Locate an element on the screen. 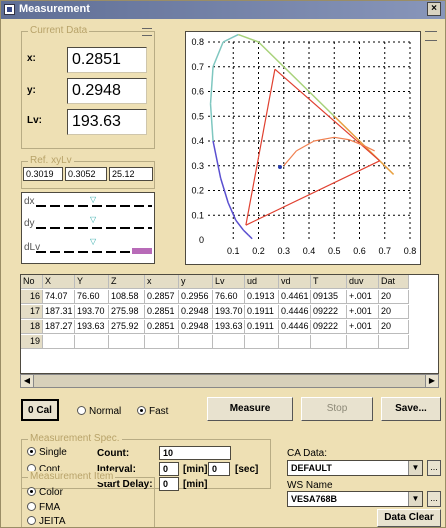 This screenshot has height=528, width=446. lv-label: Lv: is located at coordinates (34, 120).